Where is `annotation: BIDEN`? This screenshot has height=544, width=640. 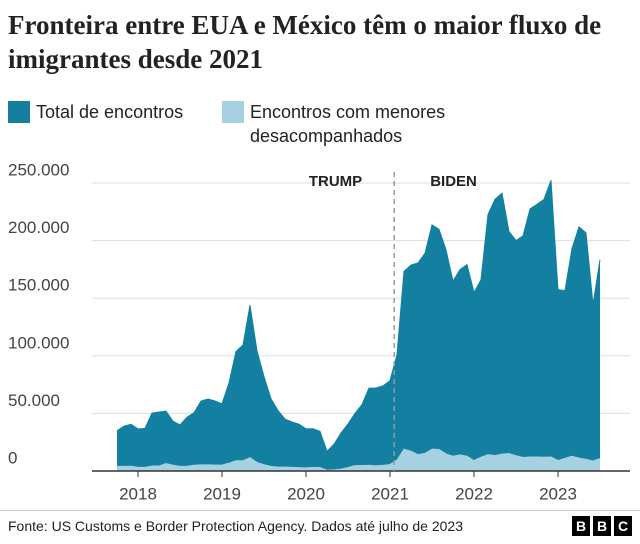
annotation: BIDEN is located at coordinates (453, 181).